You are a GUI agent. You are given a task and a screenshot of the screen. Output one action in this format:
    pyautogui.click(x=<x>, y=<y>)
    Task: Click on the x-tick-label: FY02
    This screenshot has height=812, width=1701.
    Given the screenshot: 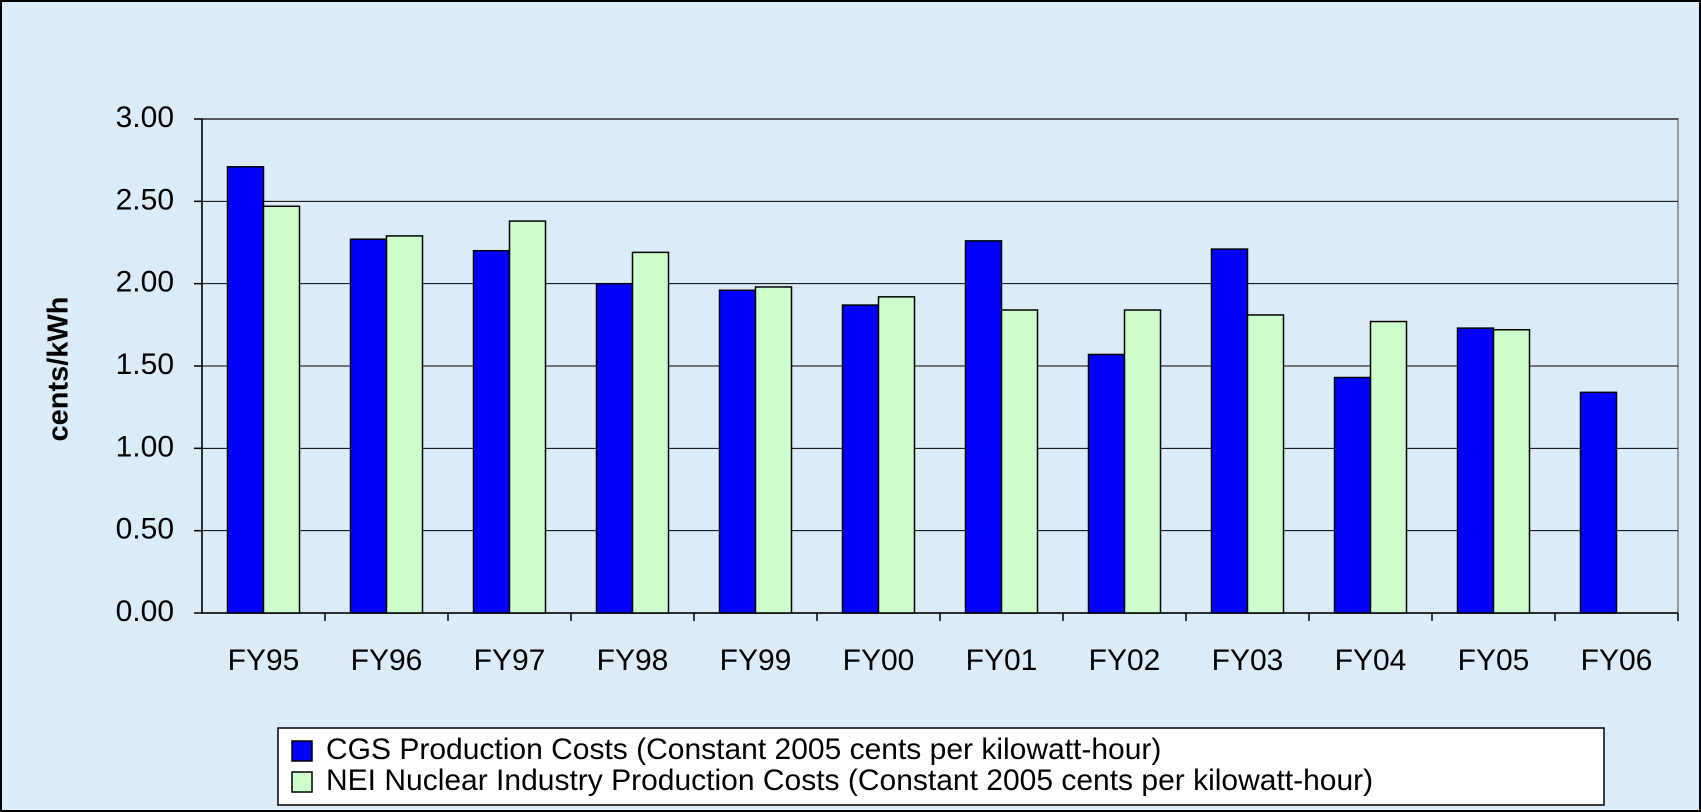 What is the action you would take?
    pyautogui.click(x=1125, y=660)
    